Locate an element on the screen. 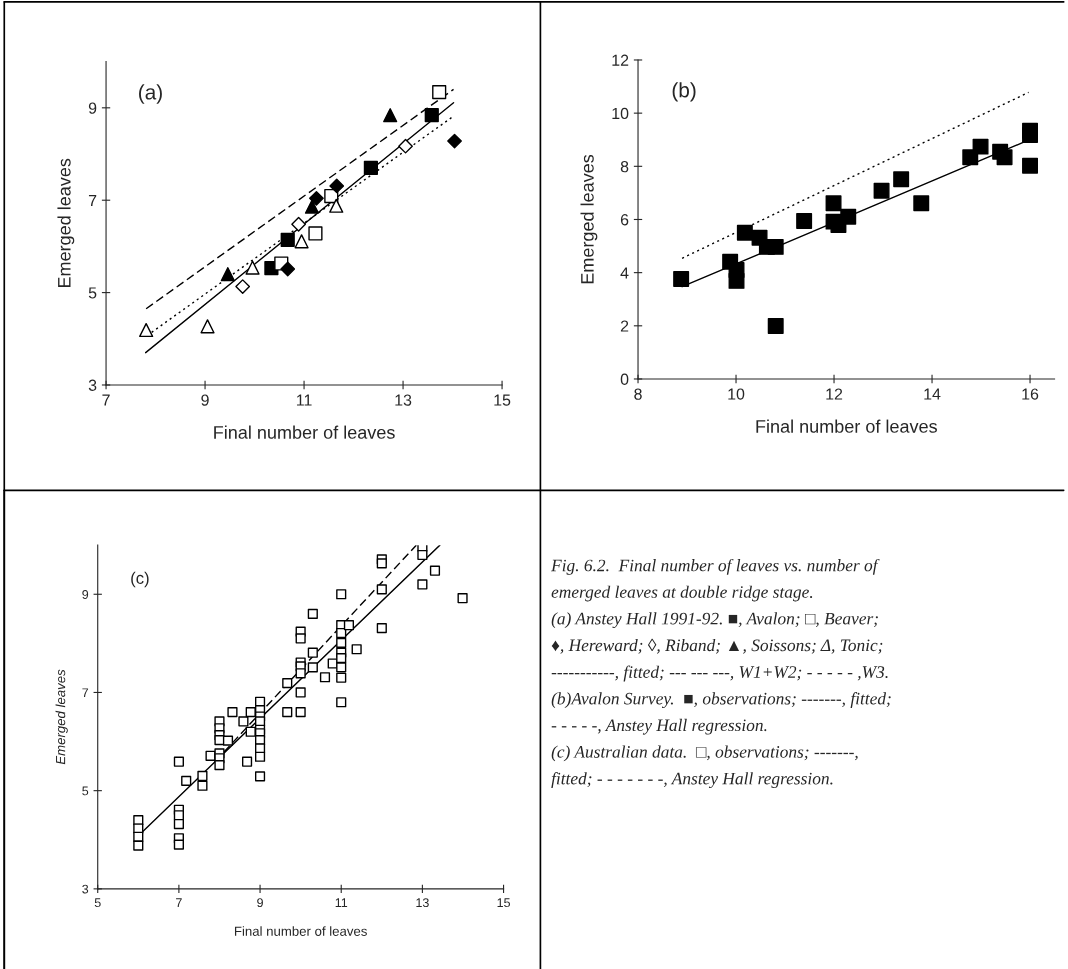  annotation: (b) is located at coordinates (684, 92).